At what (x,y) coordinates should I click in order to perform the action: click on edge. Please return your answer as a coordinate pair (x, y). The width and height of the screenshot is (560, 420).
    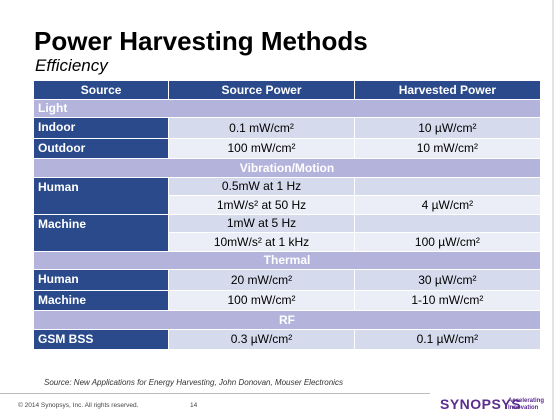
    Looking at the image, I should click on (553, 210).